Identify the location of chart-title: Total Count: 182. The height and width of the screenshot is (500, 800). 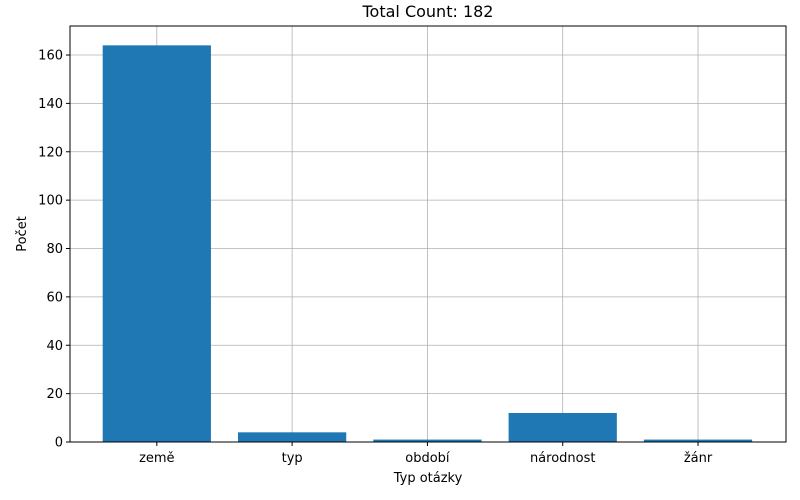
(428, 11).